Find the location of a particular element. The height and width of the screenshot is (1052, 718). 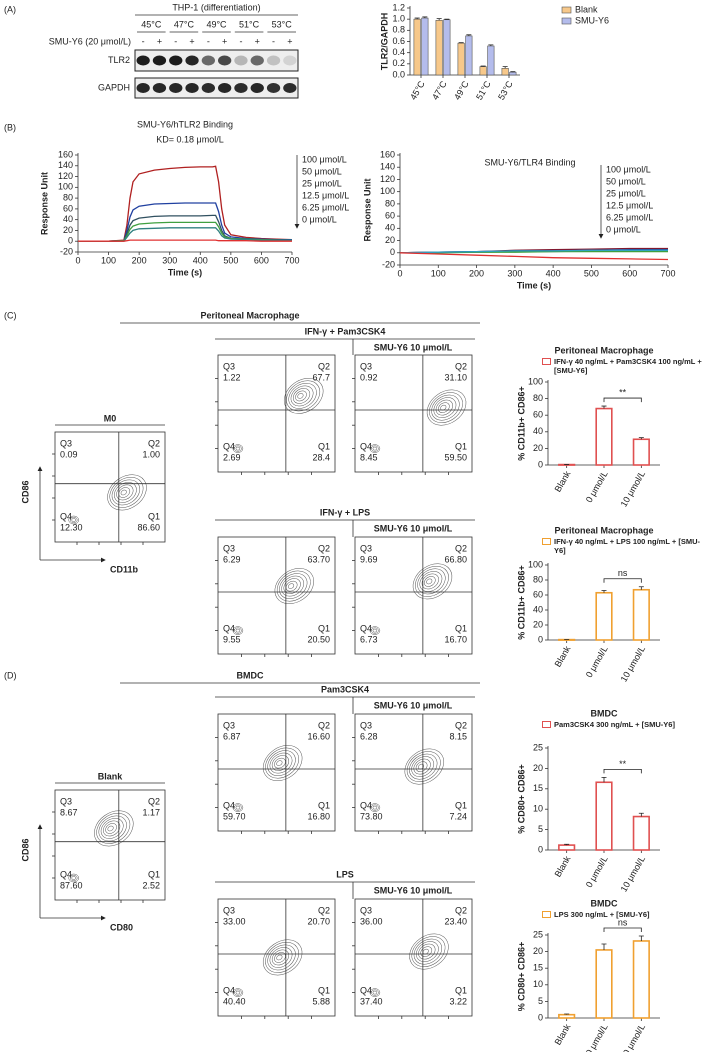

y-tick-label: 60 is located at coordinates (390, 215).